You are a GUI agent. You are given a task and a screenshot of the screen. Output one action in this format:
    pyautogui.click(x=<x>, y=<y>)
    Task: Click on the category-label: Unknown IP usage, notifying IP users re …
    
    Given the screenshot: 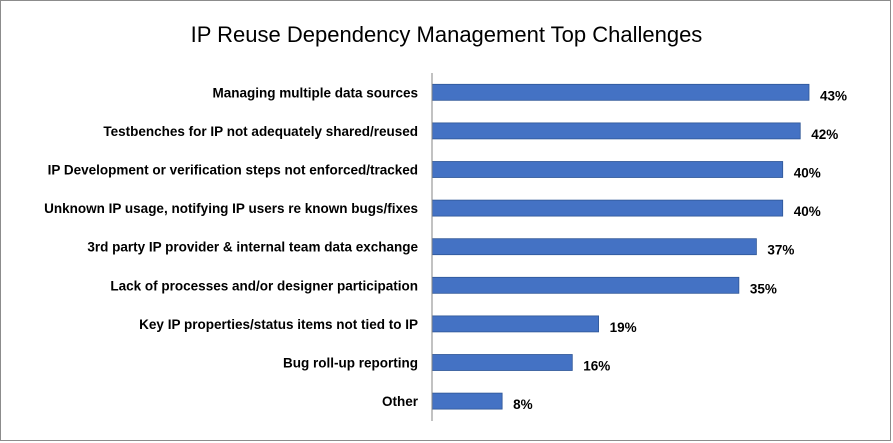 What is the action you would take?
    pyautogui.click(x=231, y=208)
    